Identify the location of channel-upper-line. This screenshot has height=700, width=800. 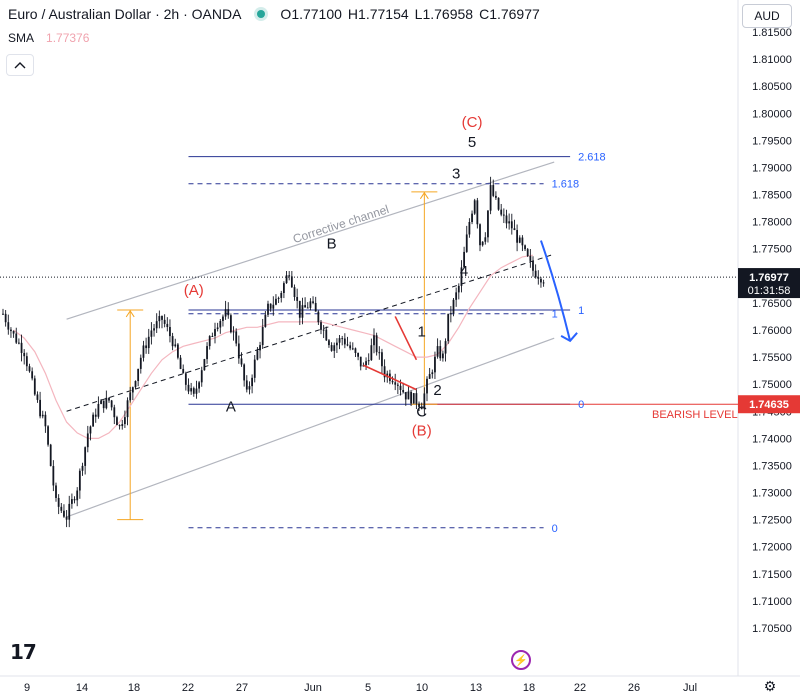
(310, 240).